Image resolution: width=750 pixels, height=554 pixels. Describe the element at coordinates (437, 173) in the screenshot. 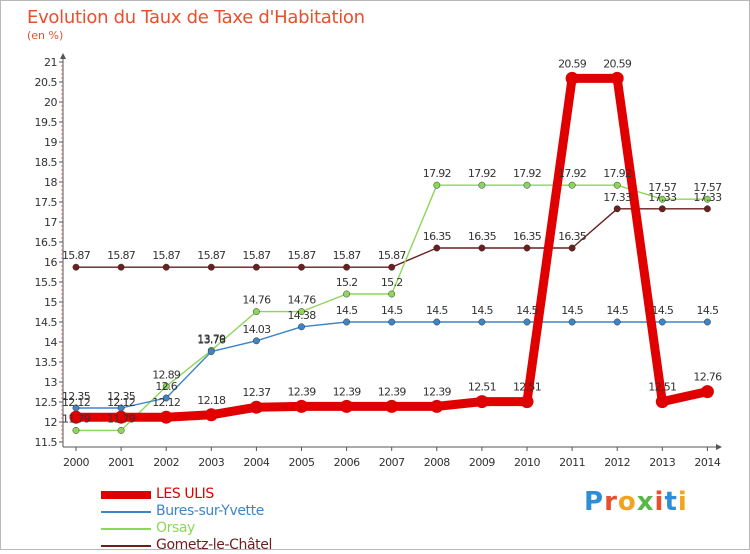

I see `data-label: 17.92` at that location.